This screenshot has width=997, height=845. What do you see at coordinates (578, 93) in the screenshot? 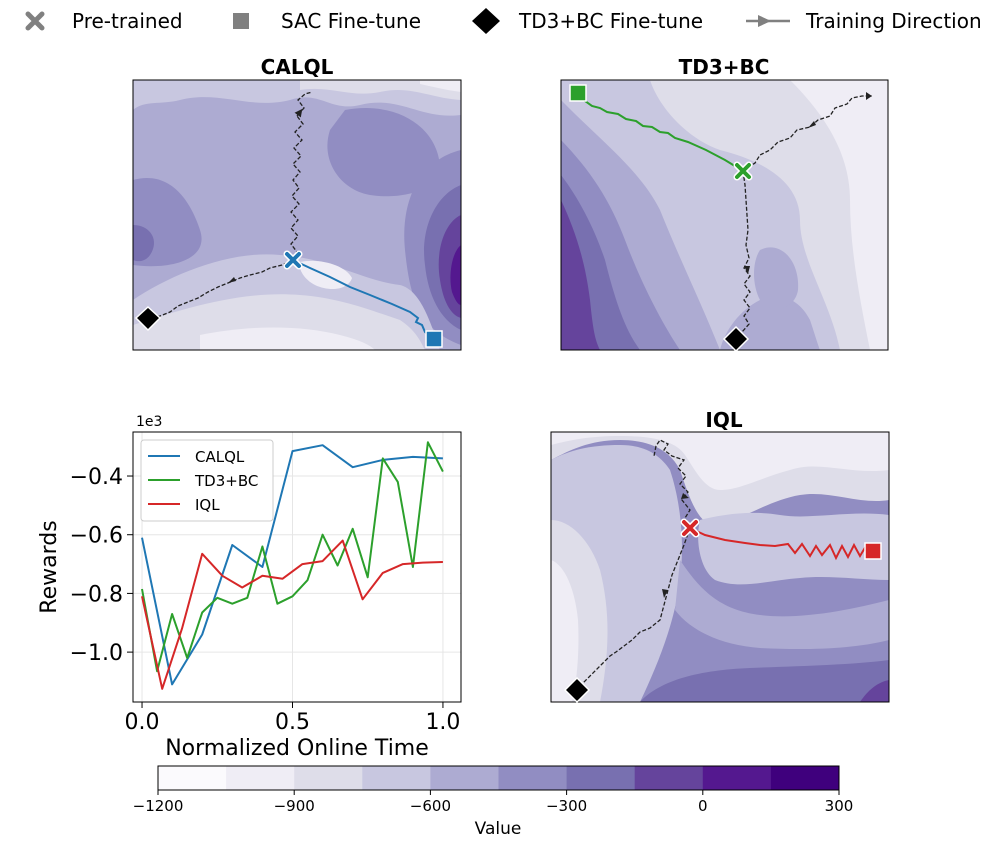
I see `td3bc-sac-marker` at bounding box center [578, 93].